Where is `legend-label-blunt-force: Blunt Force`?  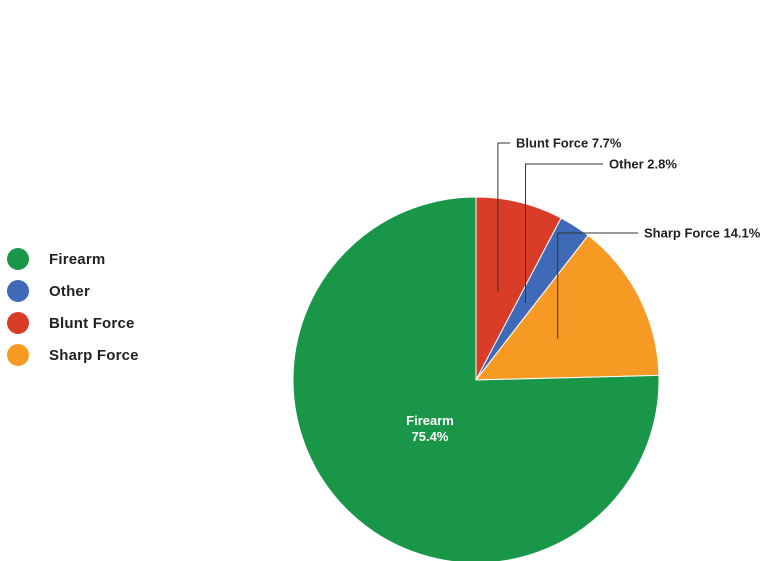 legend-label-blunt-force: Blunt Force is located at coordinates (92, 323).